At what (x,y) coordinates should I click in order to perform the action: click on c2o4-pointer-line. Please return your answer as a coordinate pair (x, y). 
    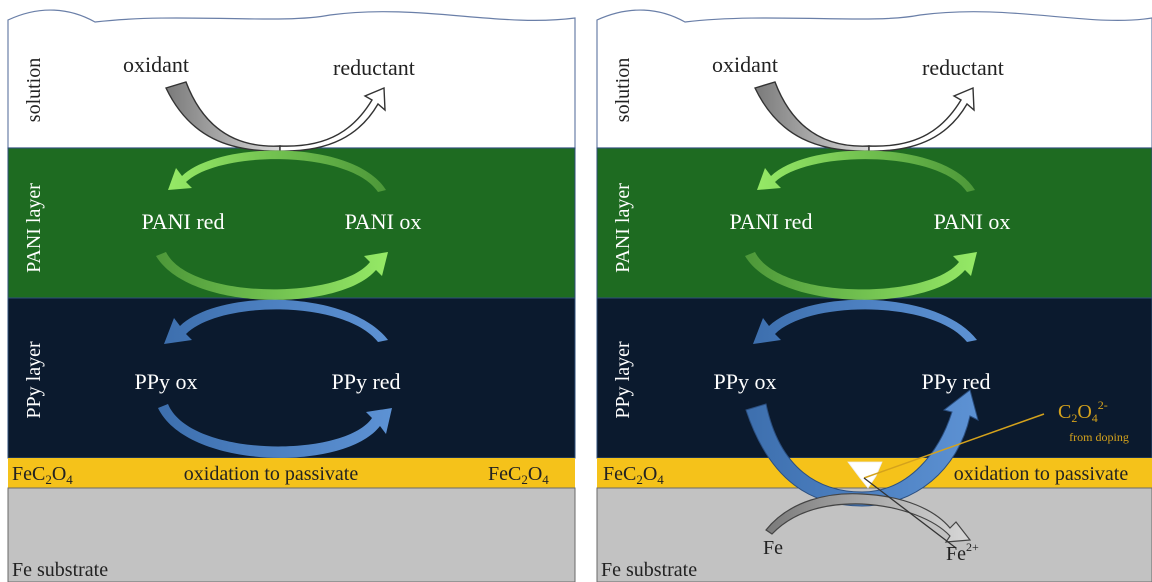
    Looking at the image, I should click on (954, 446).